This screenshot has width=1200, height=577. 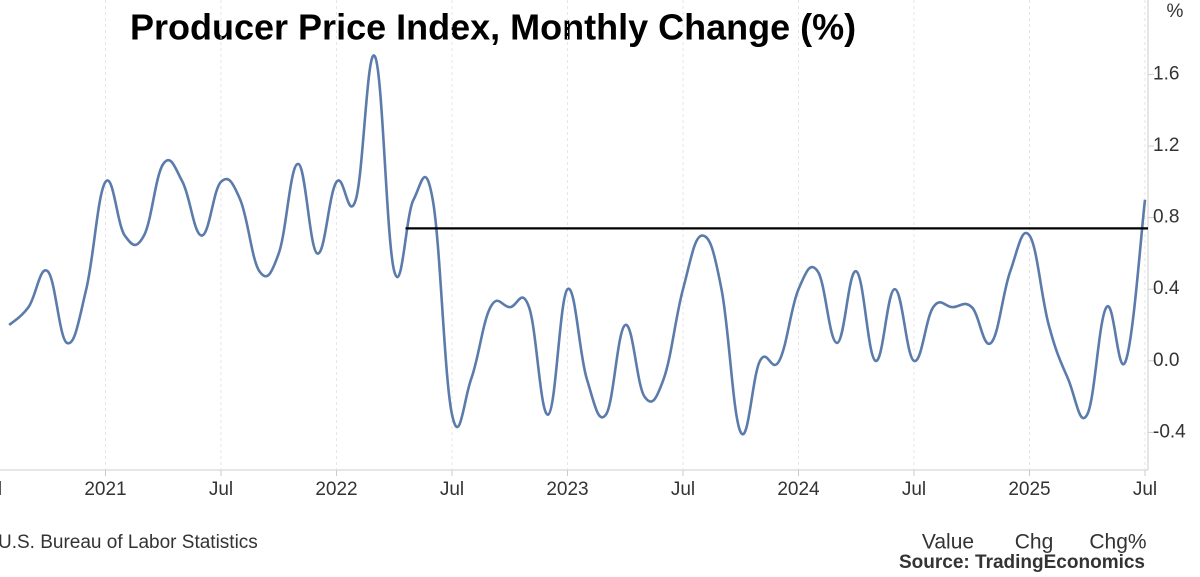 I want to click on x-tick-label: 2025, so click(x=1029, y=489).